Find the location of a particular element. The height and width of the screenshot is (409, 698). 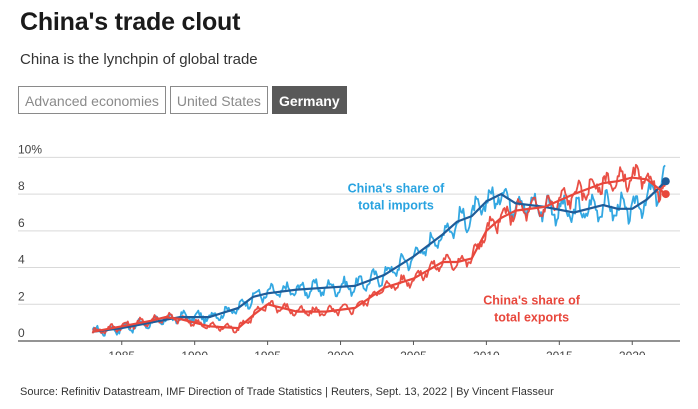

tab-germany: Germany is located at coordinates (309, 100).